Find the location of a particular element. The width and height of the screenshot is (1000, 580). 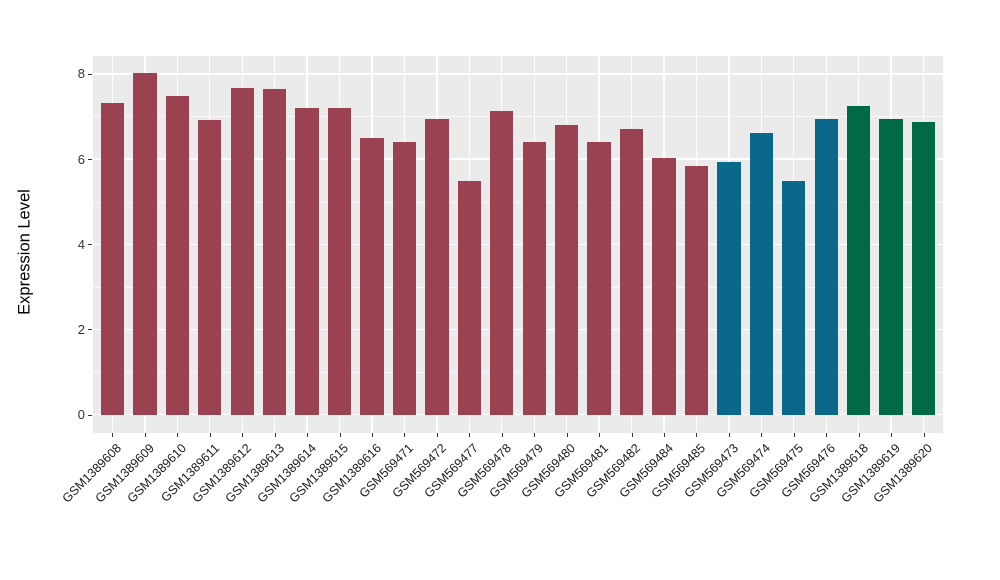

bar-GSM569471 is located at coordinates (404, 278).